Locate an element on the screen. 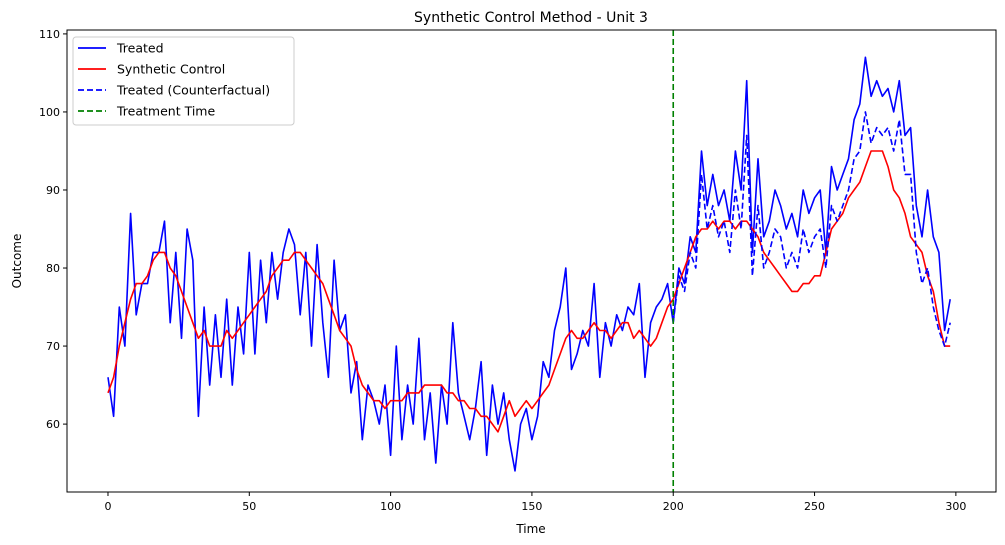 This screenshot has width=1005, height=545. x-axis-label: Time is located at coordinates (530, 529).